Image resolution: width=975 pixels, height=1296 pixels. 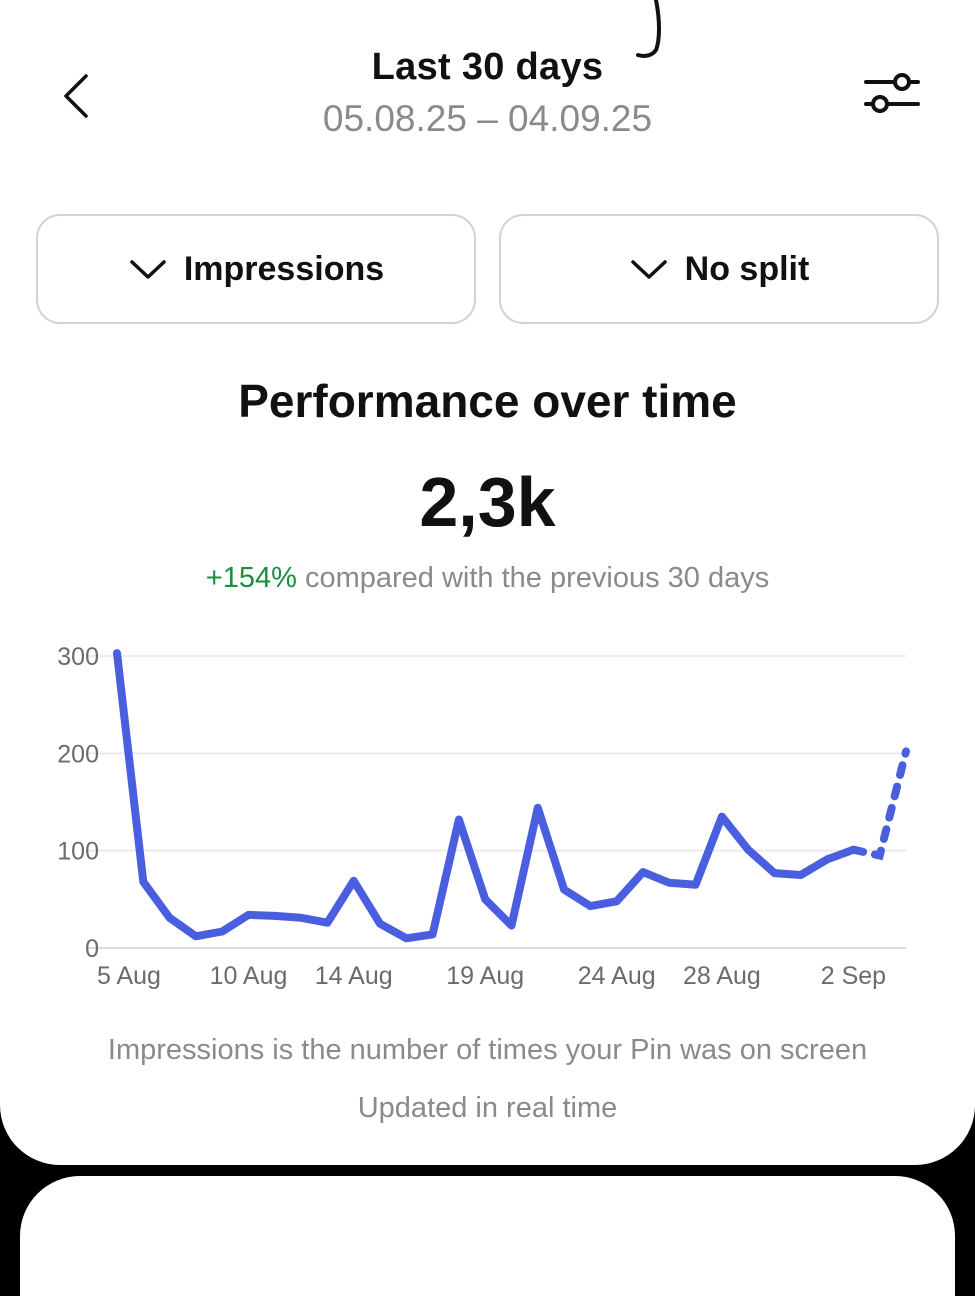 What do you see at coordinates (617, 976) in the screenshot?
I see `x-tick-label: 24 Aug` at bounding box center [617, 976].